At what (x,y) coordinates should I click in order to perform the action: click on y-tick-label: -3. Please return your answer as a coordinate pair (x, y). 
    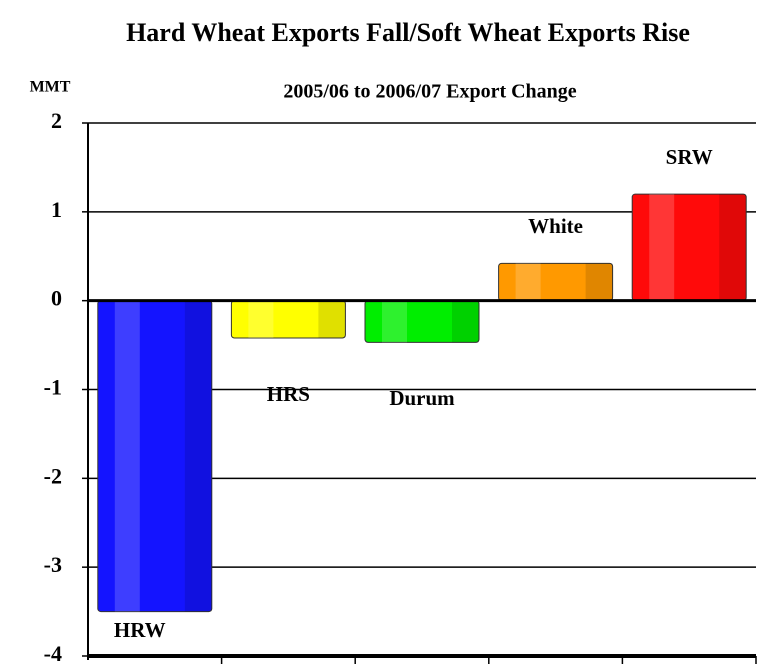
    Looking at the image, I should click on (53, 564).